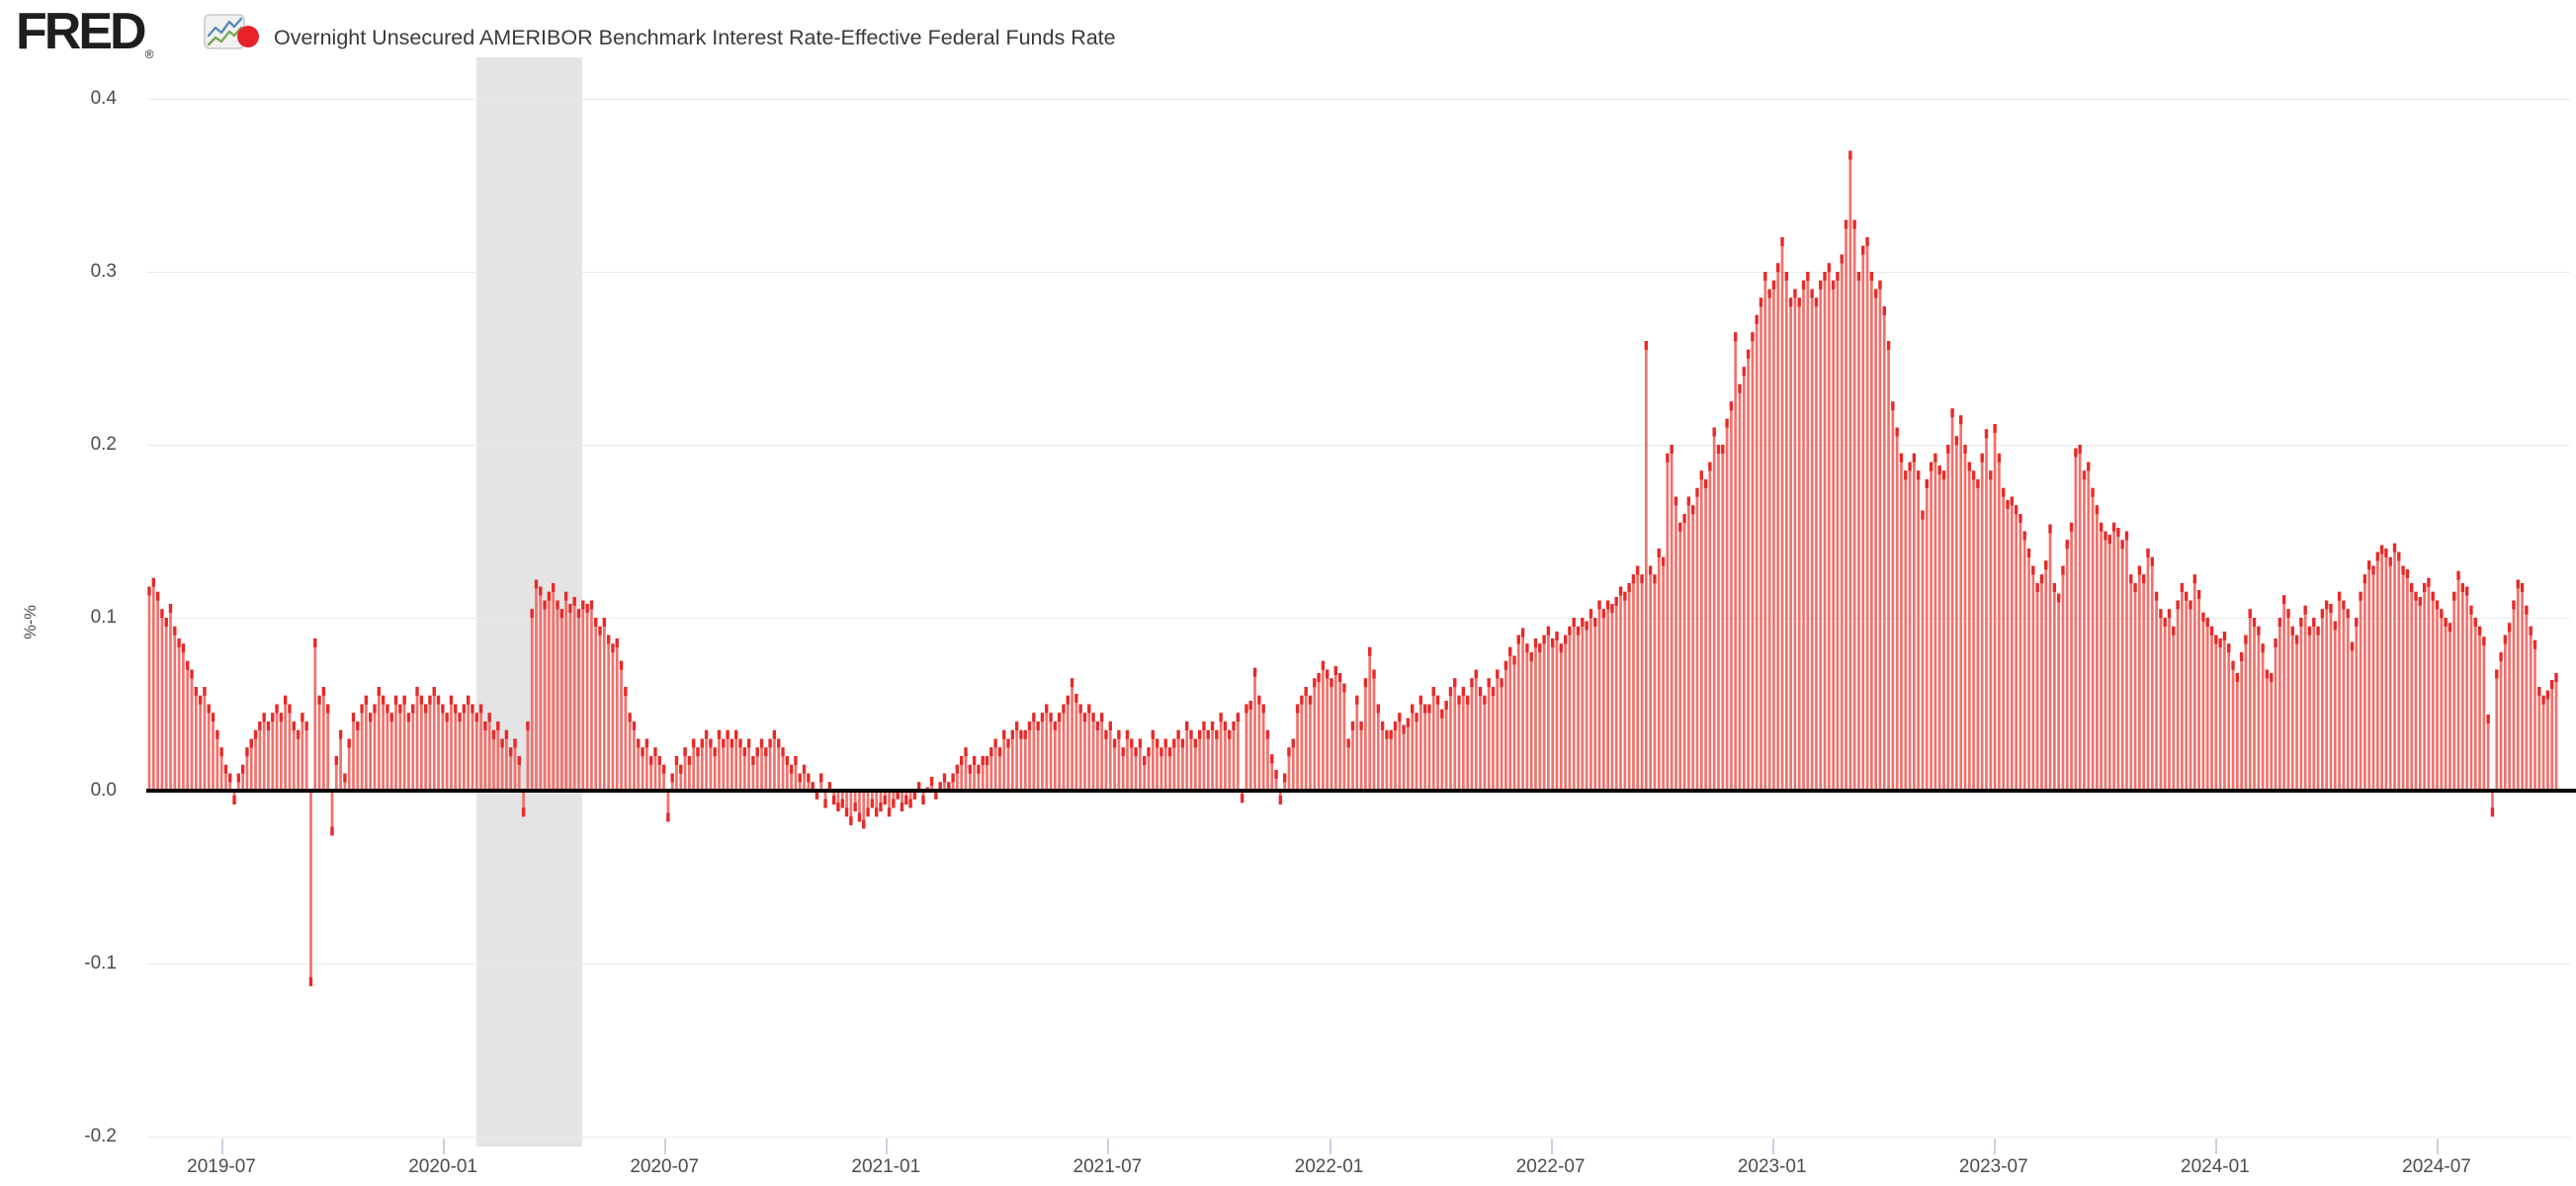 The height and width of the screenshot is (1186, 2576). I want to click on x-tick-label: 2022-07, so click(1550, 1166).